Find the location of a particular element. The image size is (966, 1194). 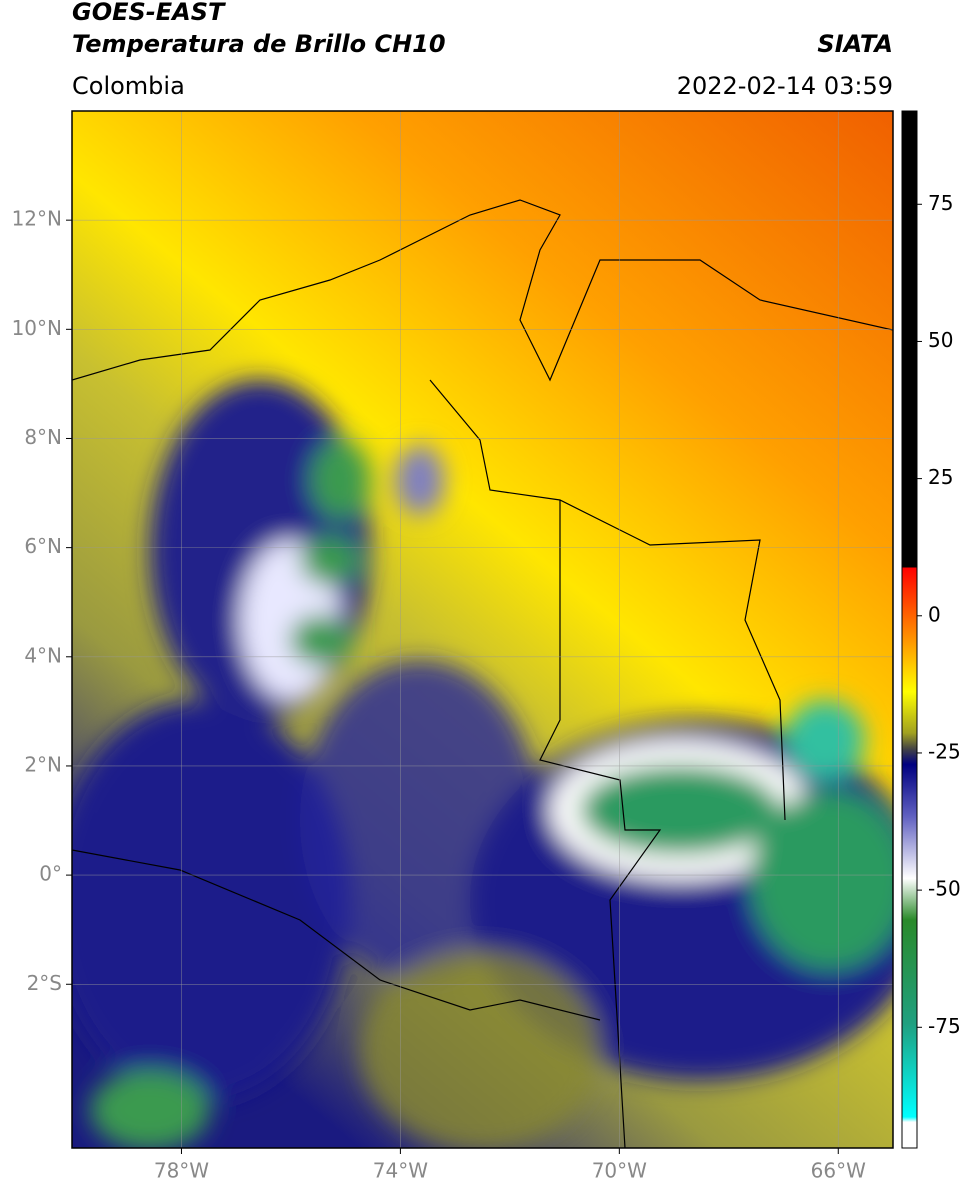

title: GOES-EAST is located at coordinates (149, 13).